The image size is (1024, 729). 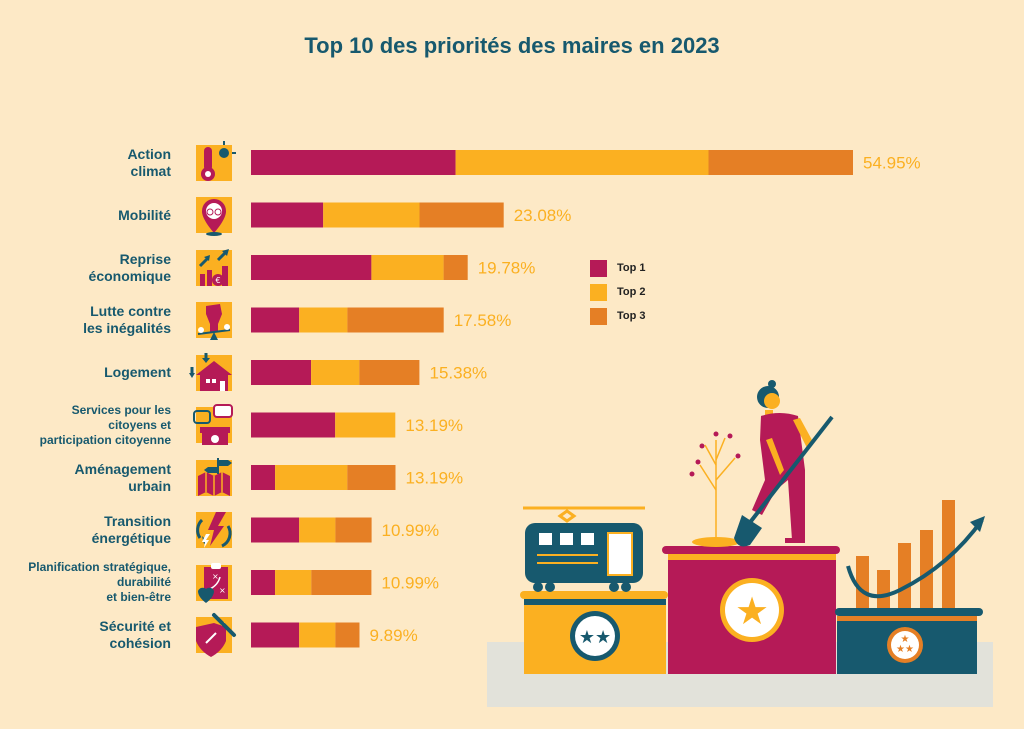 What do you see at coordinates (716, 542) in the screenshot?
I see `soil-mound` at bounding box center [716, 542].